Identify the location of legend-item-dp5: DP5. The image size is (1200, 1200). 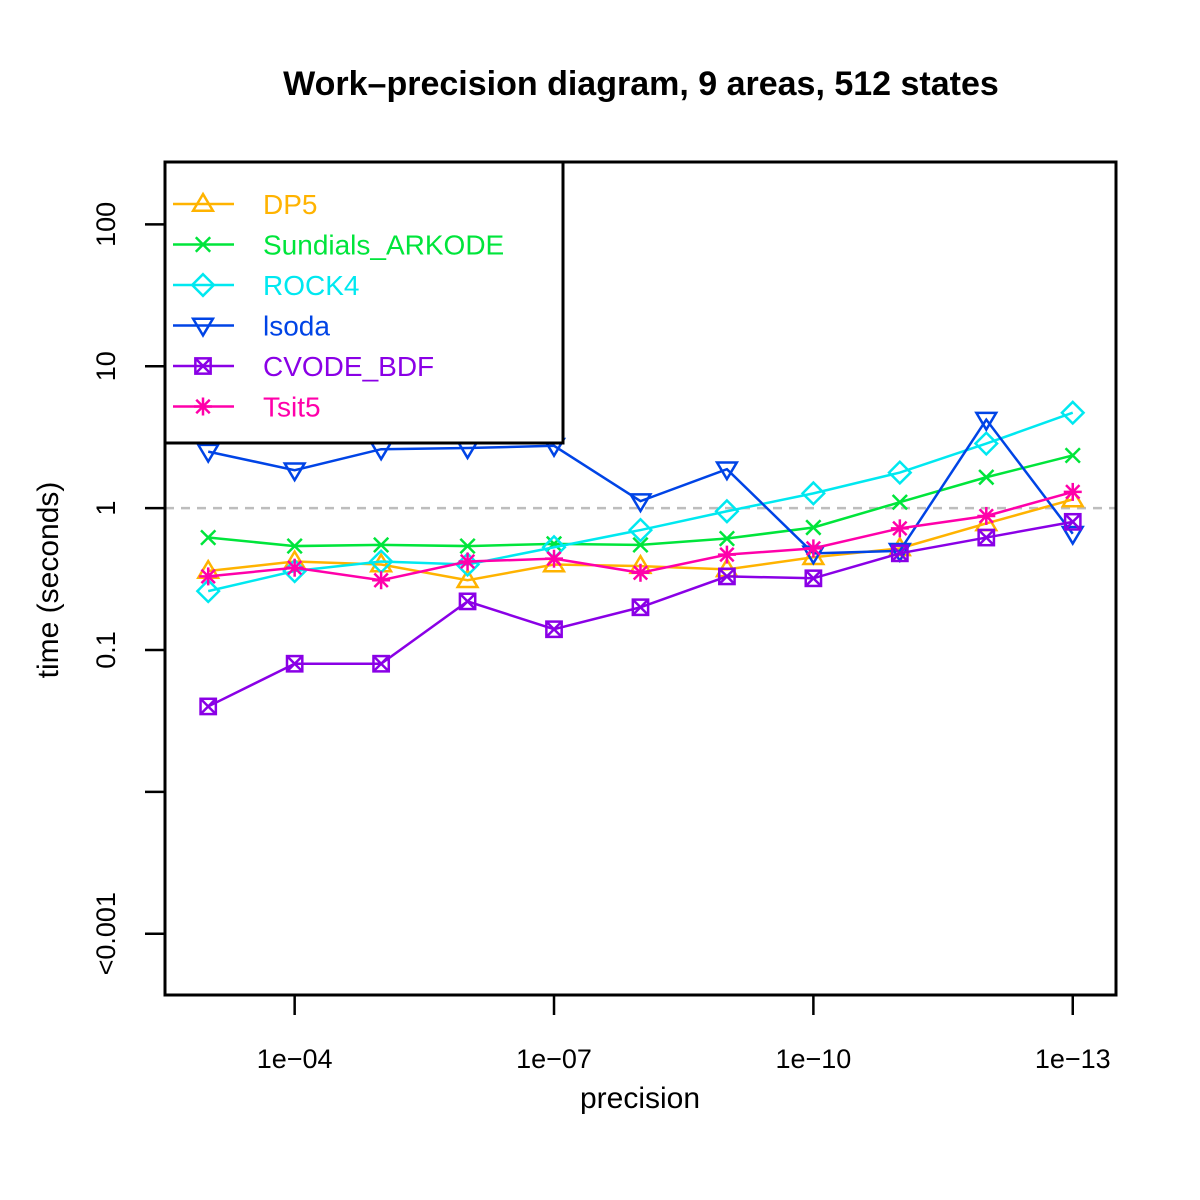
(245, 204).